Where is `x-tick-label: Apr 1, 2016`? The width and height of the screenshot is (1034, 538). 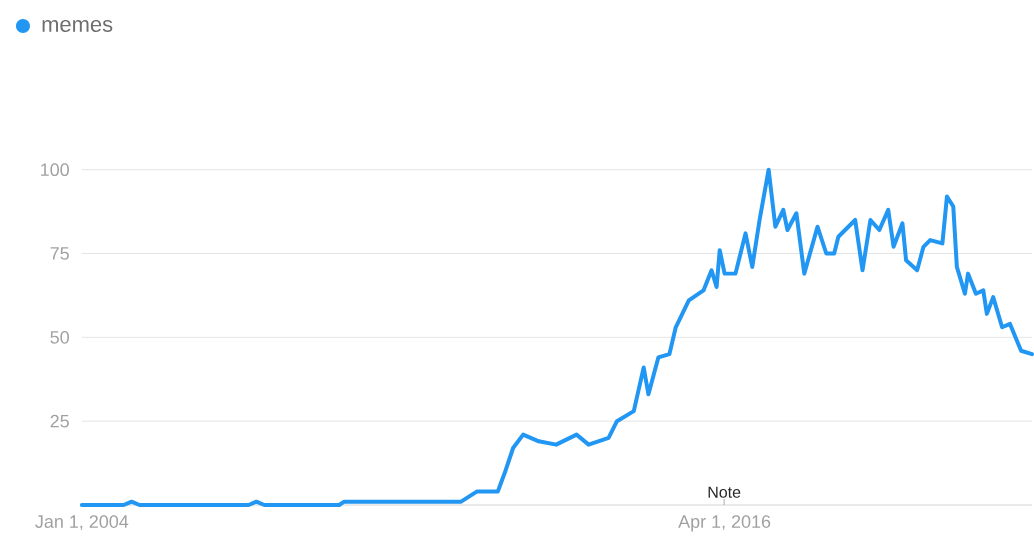
x-tick-label: Apr 1, 2016 is located at coordinates (724, 523).